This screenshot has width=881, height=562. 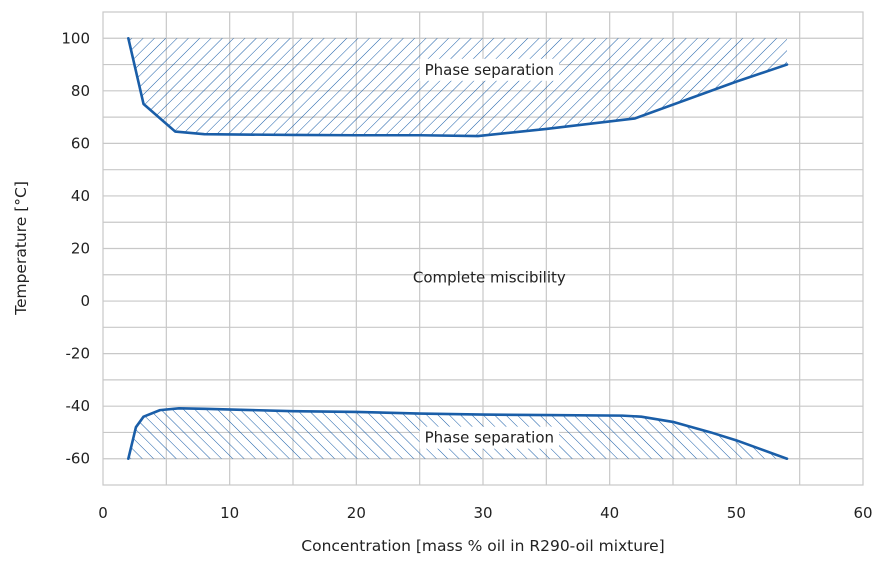 I want to click on y-tick-label: -40, so click(x=78, y=406).